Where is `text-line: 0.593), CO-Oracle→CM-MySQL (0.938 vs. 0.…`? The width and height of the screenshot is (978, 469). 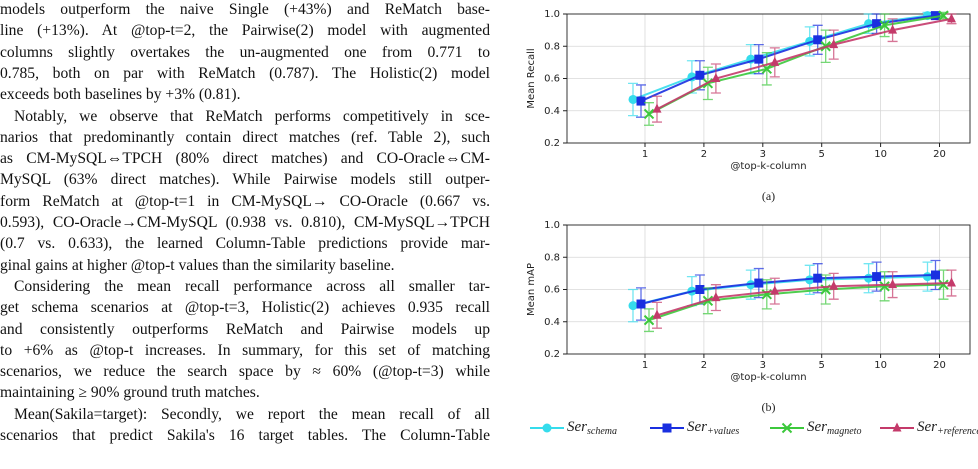 text-line: 0.593), CO-Oracle→CM-MySQL (0.938 vs. 0.… is located at coordinates (245, 222).